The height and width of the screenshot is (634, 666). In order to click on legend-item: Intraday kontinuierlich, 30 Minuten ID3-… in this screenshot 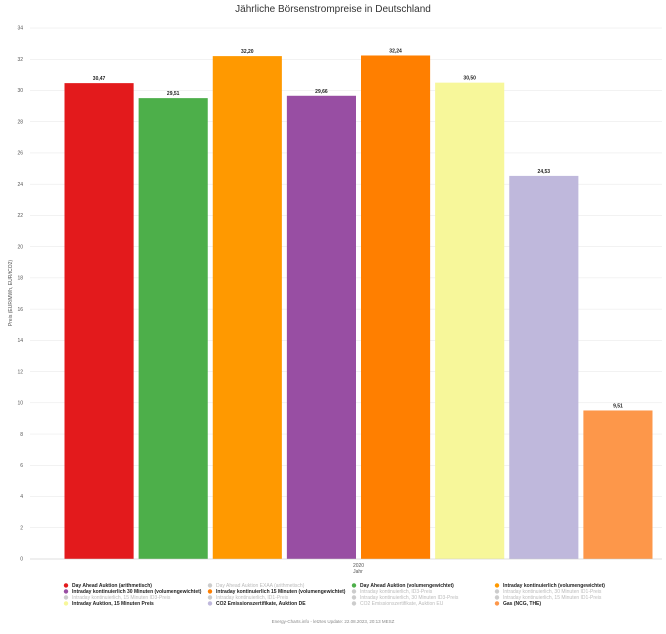, I will do `click(405, 598)`.